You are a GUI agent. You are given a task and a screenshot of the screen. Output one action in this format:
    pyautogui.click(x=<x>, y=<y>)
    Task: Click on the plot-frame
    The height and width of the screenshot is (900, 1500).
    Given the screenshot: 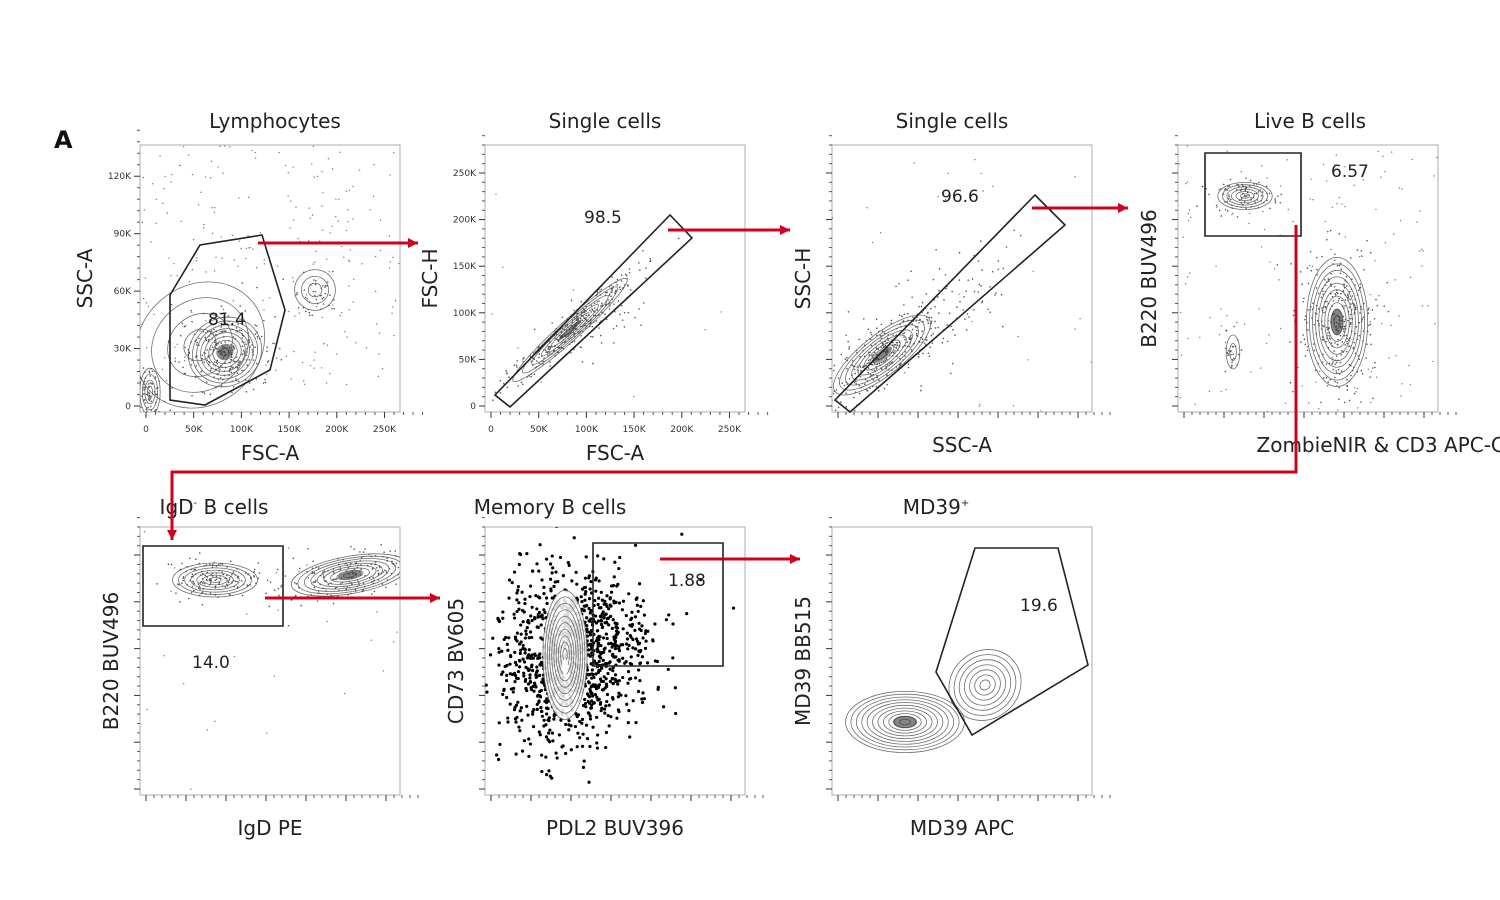 What is the action you would take?
    pyautogui.click(x=1308, y=278)
    